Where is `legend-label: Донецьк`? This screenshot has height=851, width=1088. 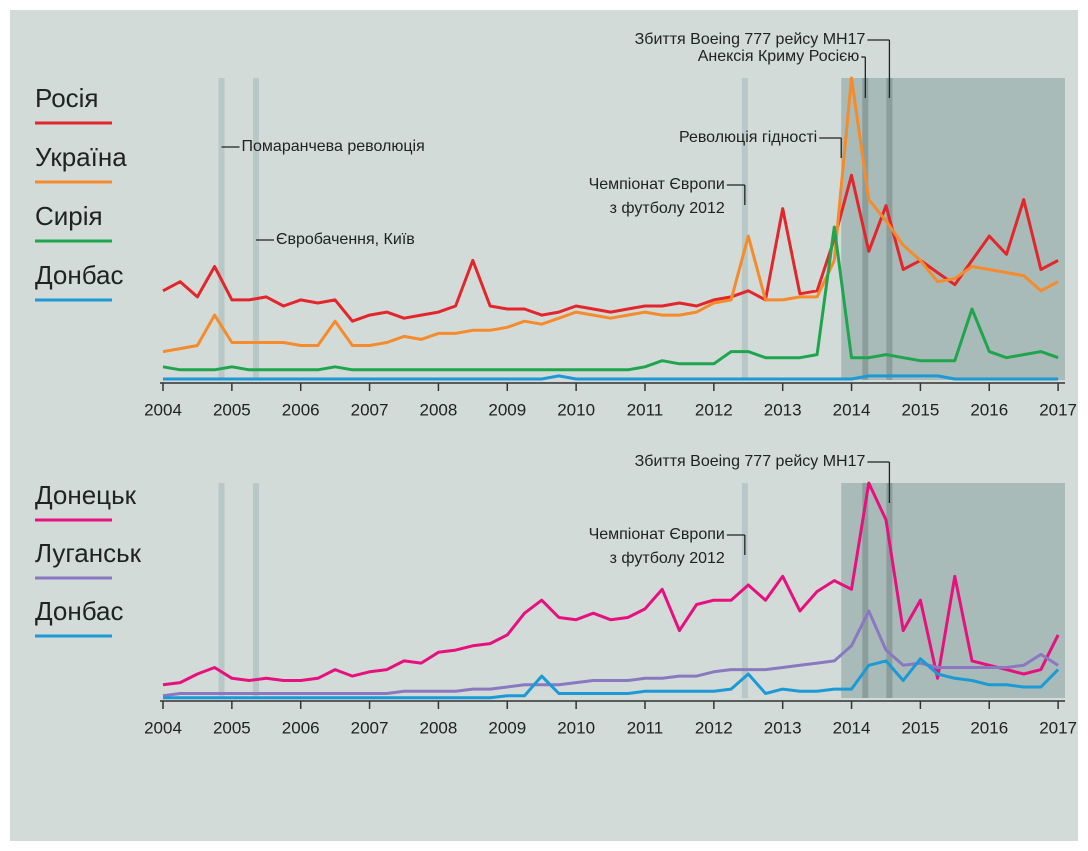
legend-label: Донецьк is located at coordinates (86, 495).